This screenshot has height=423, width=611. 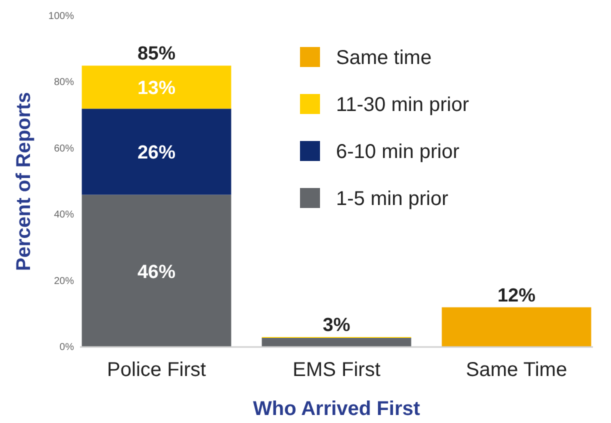 What do you see at coordinates (156, 54) in the screenshot?
I see `total-label: 85%` at bounding box center [156, 54].